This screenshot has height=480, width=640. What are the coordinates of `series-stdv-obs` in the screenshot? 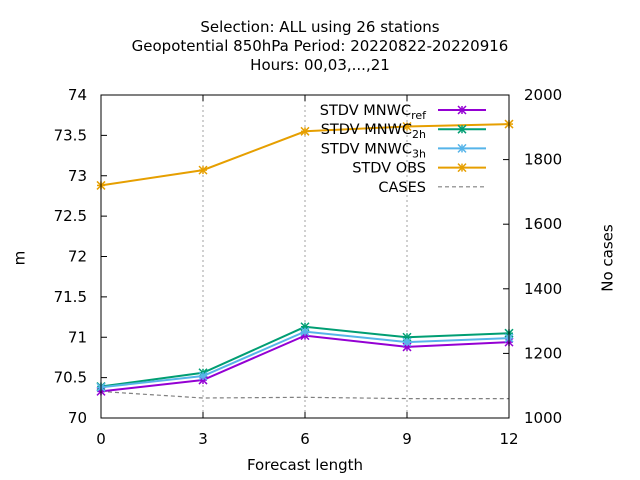 It's located at (305, 154).